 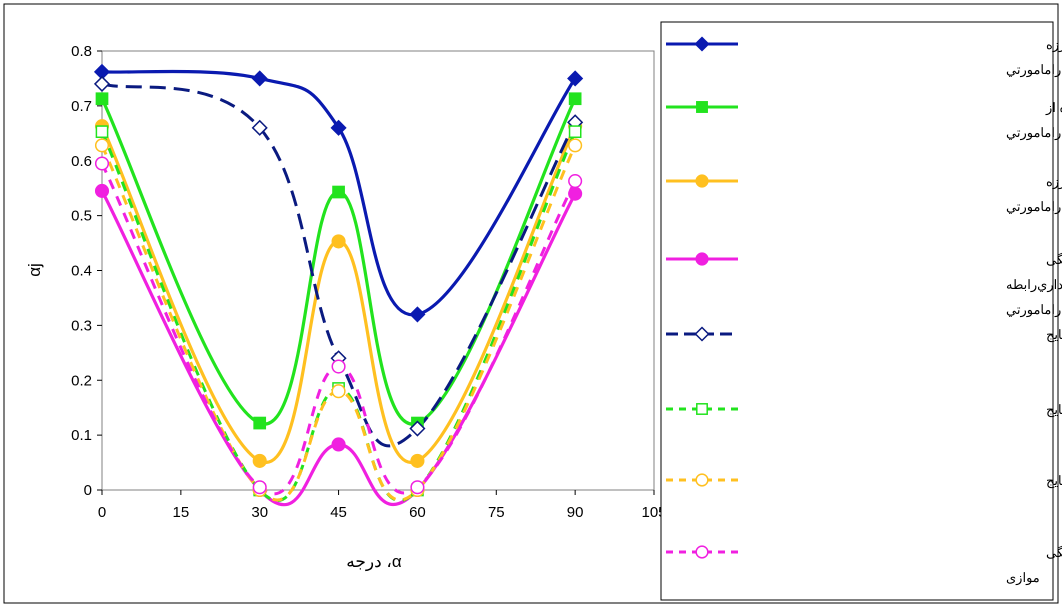 I want to click on x-tick-label: 105, so click(x=653, y=512).